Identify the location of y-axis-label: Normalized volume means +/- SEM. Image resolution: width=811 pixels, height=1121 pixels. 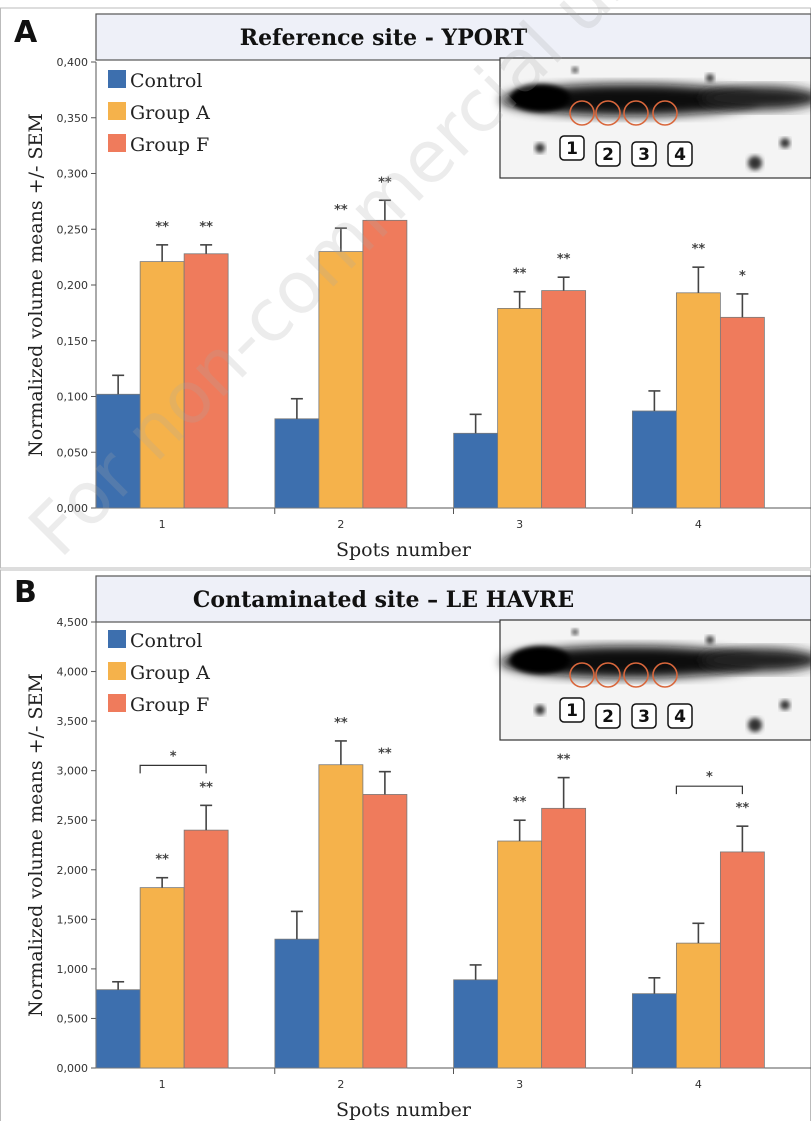
(36, 285).